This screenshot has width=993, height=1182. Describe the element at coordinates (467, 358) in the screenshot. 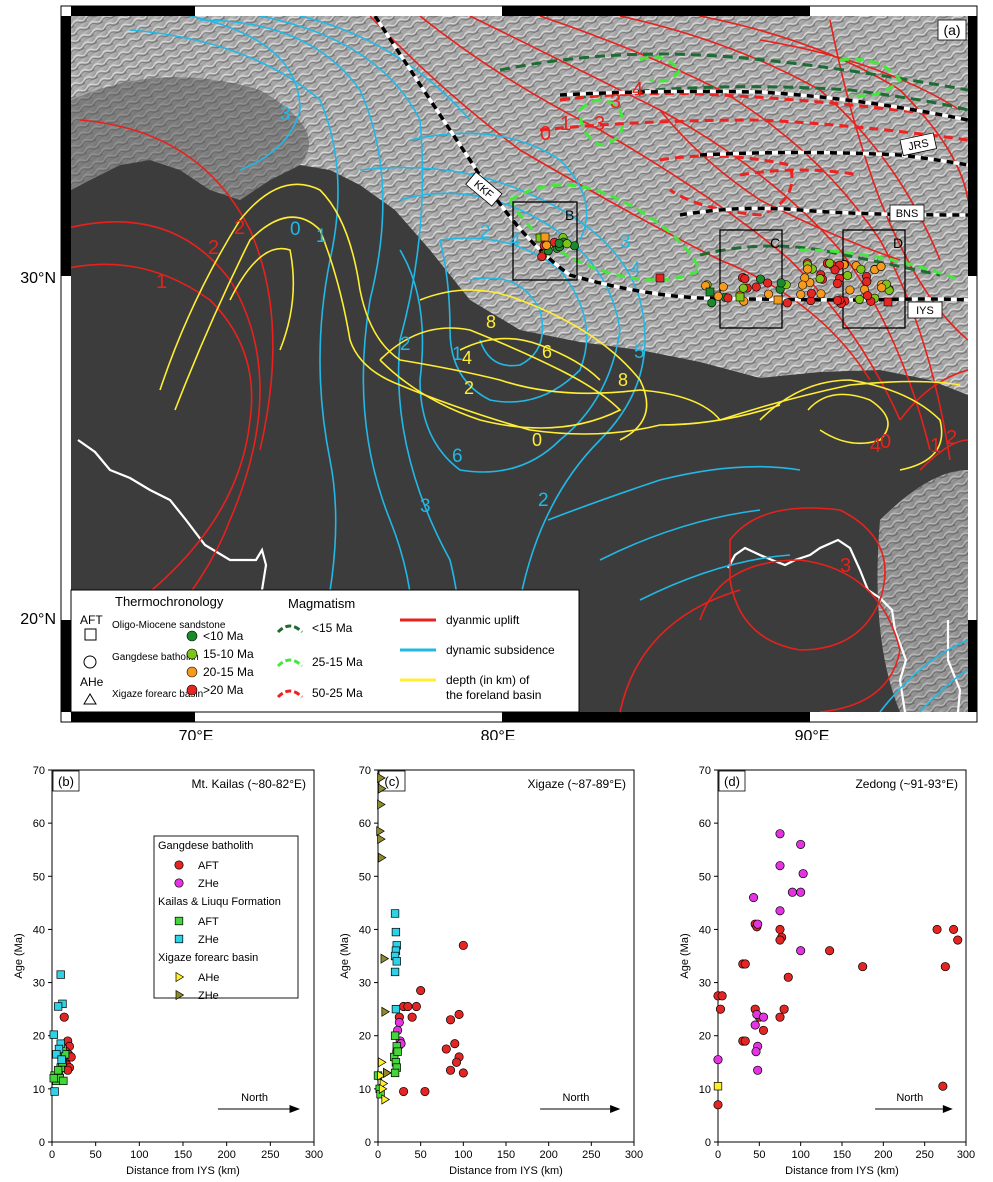

I see `foreland-depth-label: 4` at that location.